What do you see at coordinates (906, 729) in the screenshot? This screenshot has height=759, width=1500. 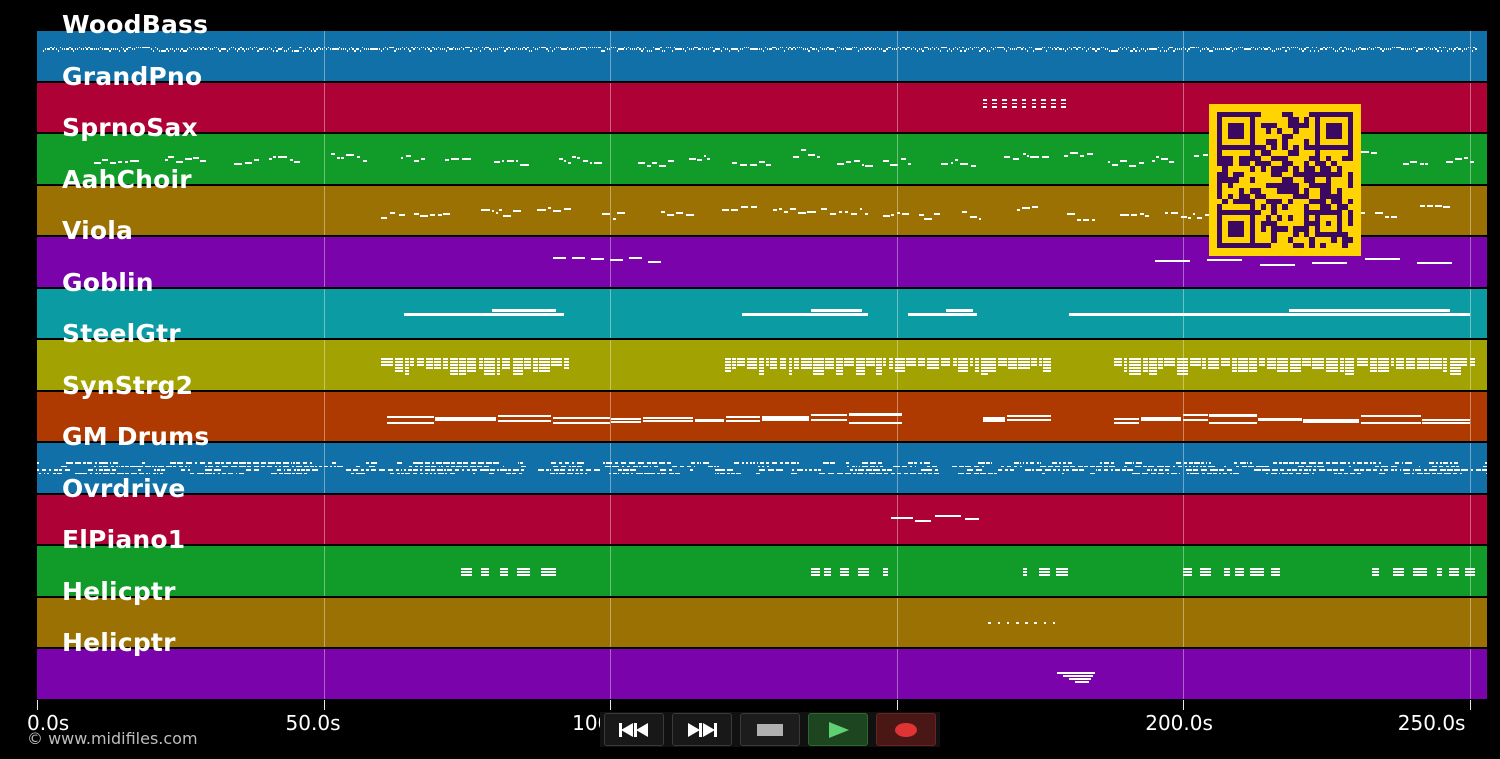 I see `record-button` at bounding box center [906, 729].